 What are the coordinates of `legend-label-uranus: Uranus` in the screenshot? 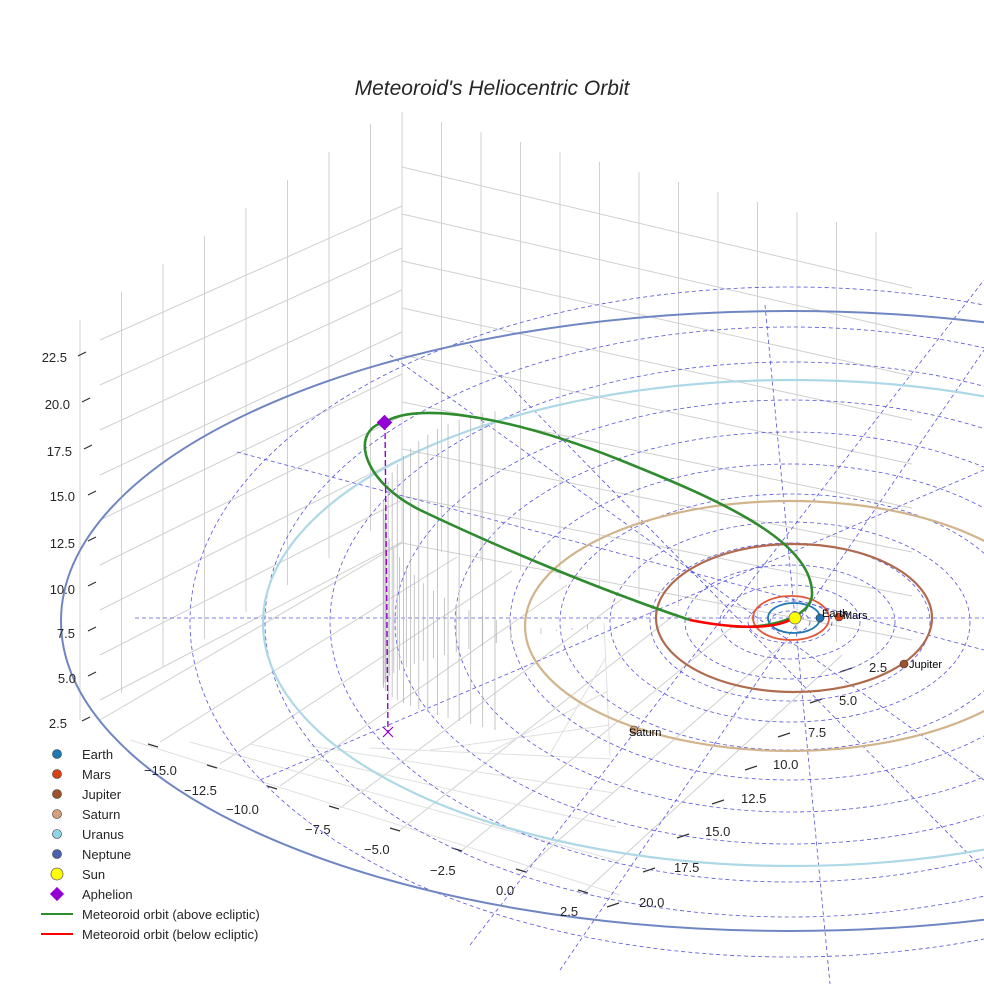 It's located at (103, 834).